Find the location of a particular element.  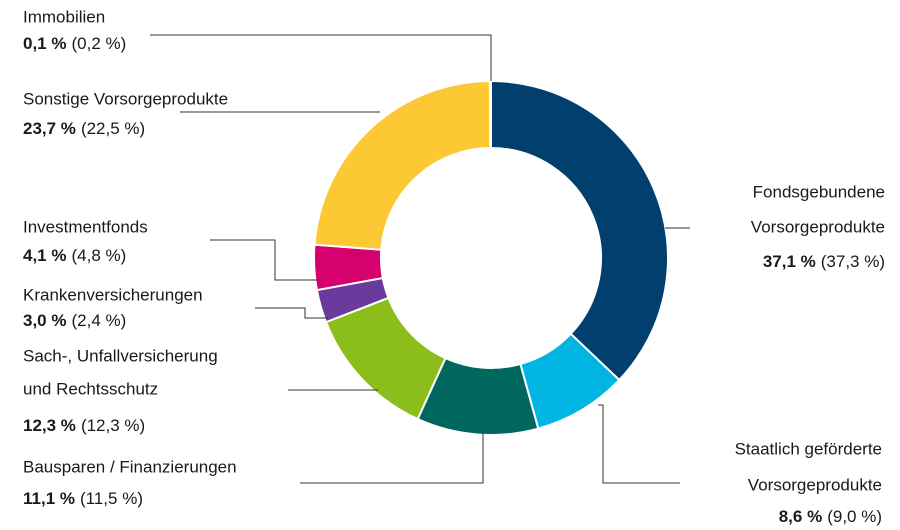

value-label-line: 37,1 % (37,3 %) is located at coordinates (824, 261).